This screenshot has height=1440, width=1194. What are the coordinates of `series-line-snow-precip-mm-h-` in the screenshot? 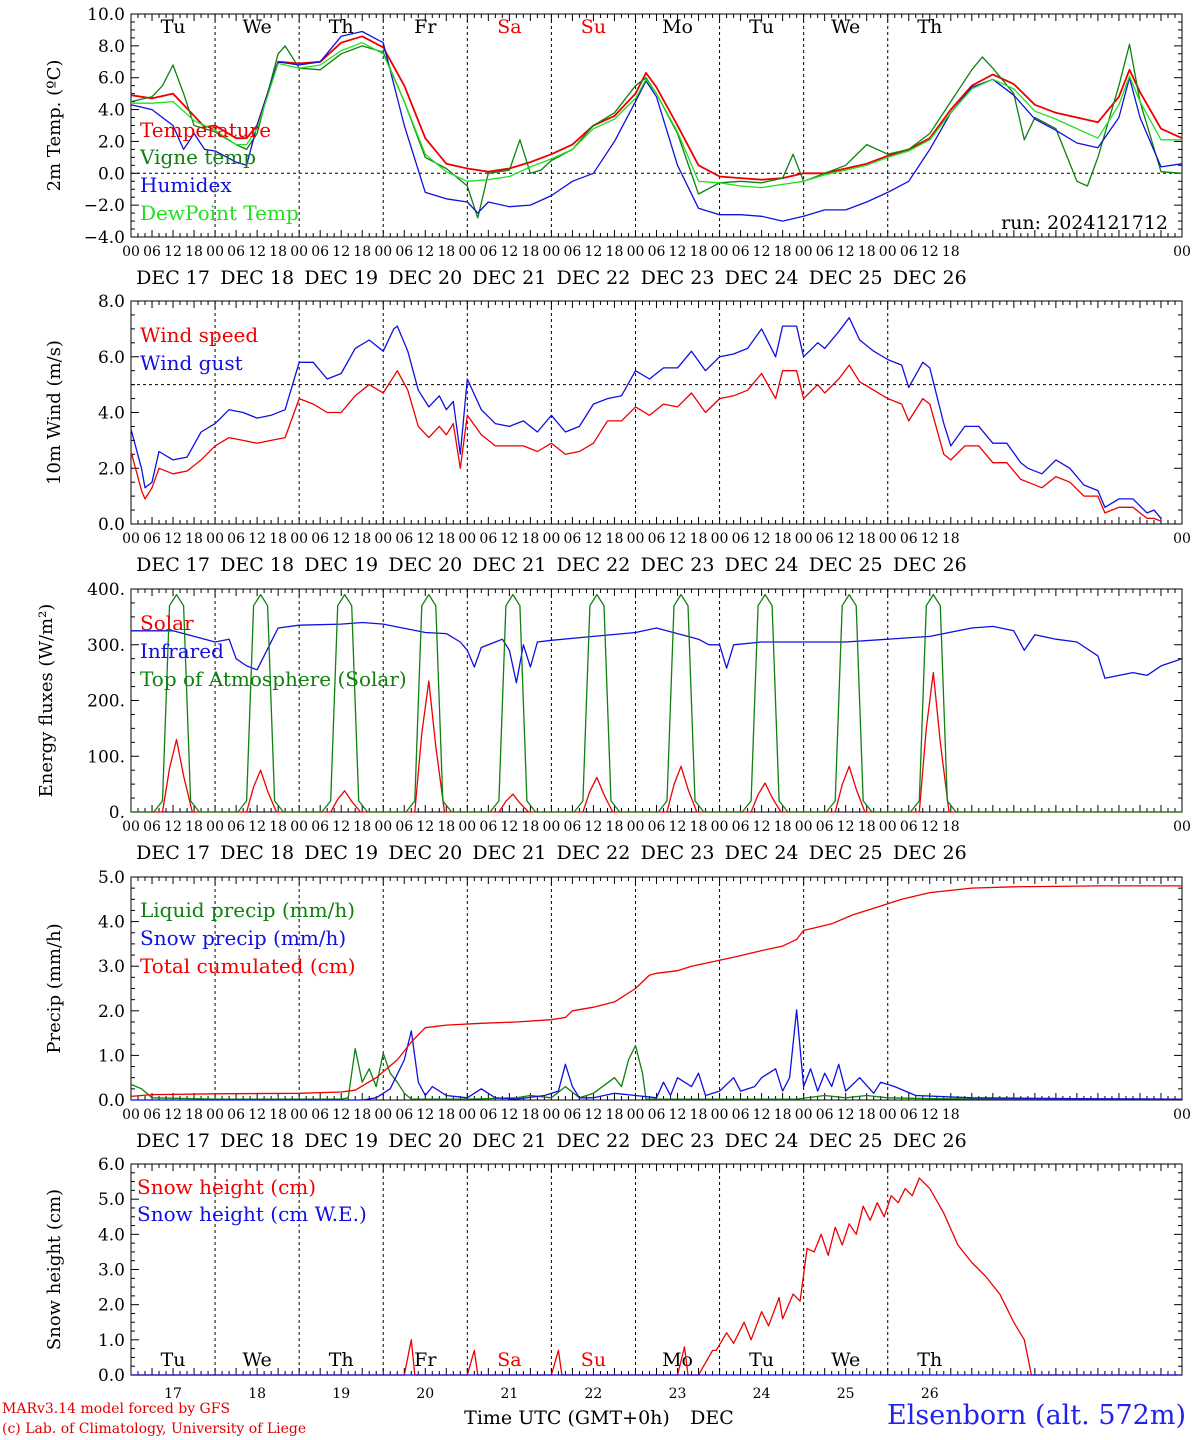 It's located at (657, 1055).